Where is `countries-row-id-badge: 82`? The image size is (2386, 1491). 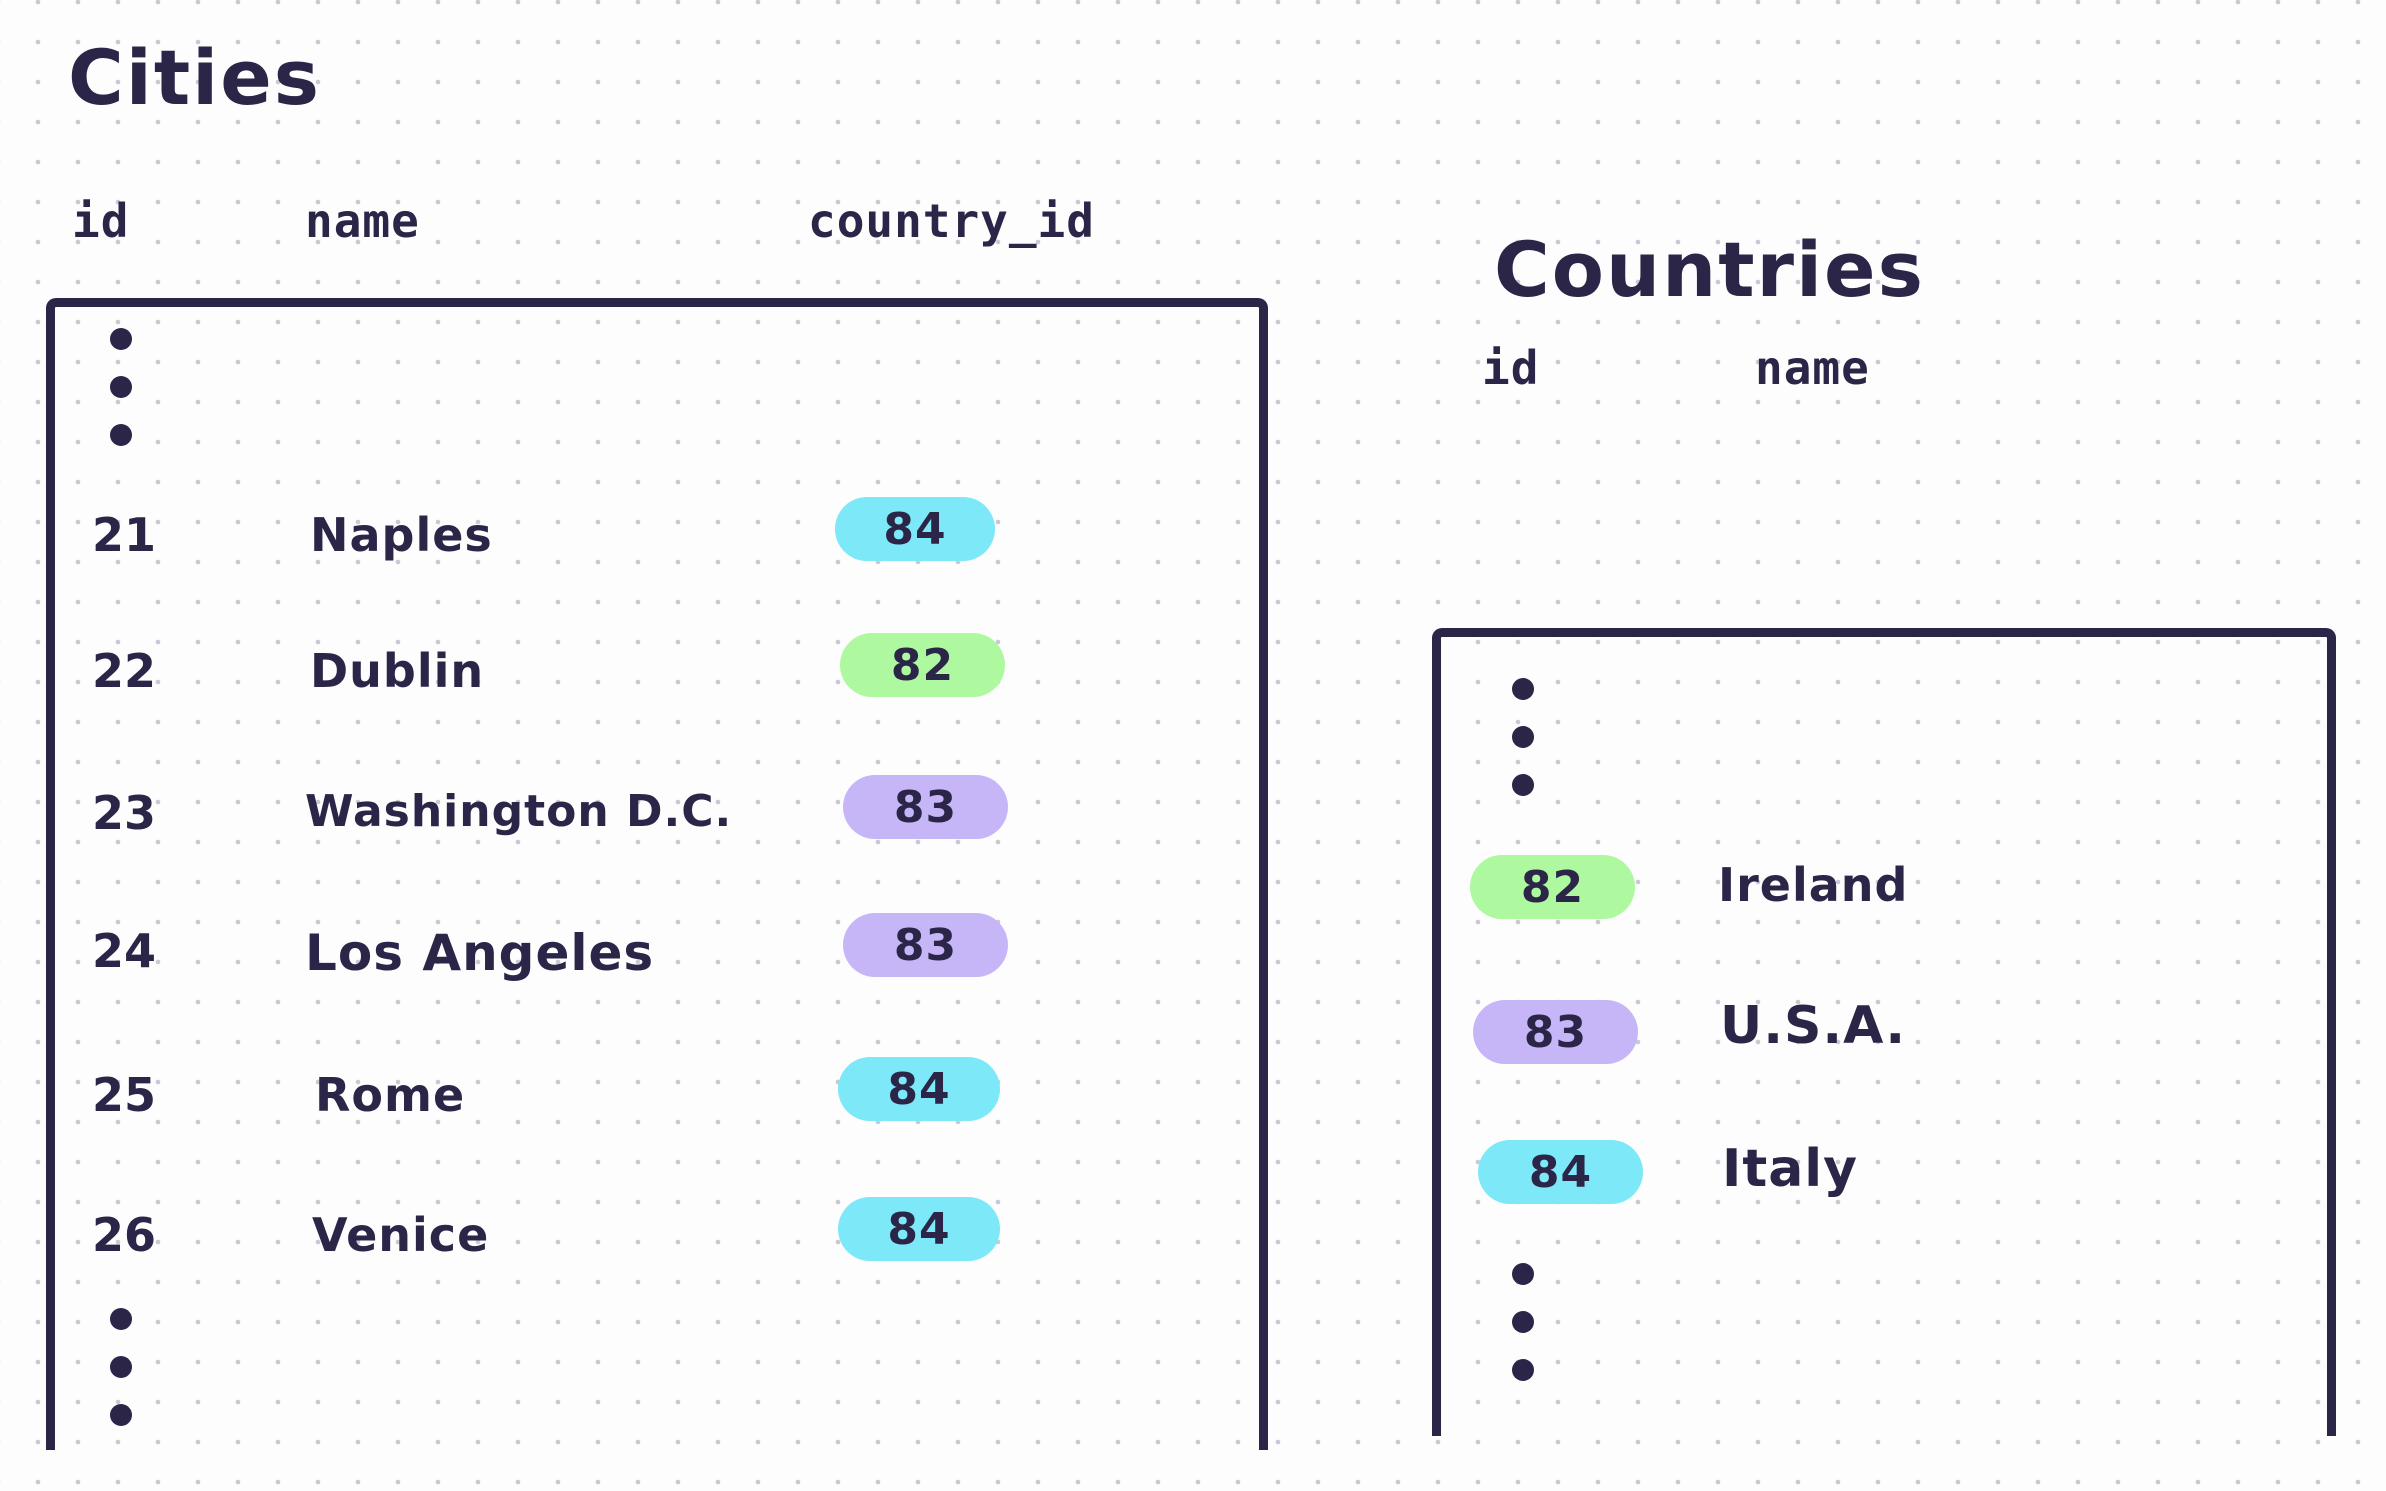
countries-row-id-badge: 82 is located at coordinates (1552, 887).